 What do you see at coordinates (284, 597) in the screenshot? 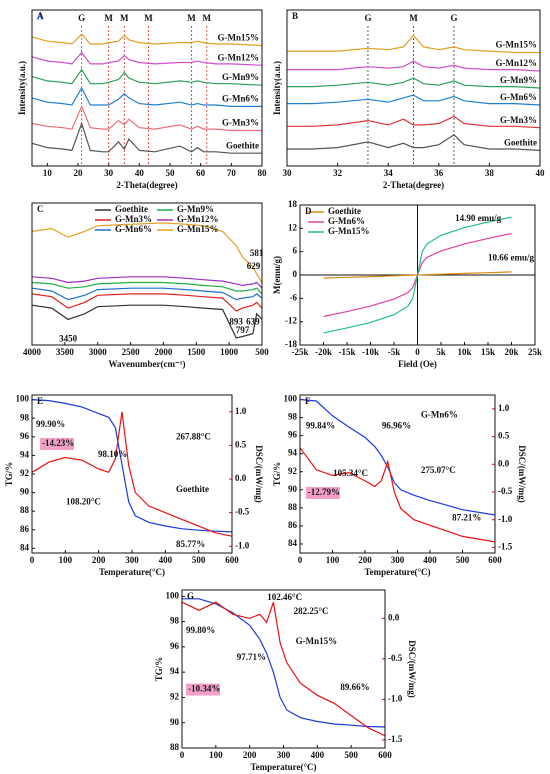
I see `annotation: 102.46°C` at bounding box center [284, 597].